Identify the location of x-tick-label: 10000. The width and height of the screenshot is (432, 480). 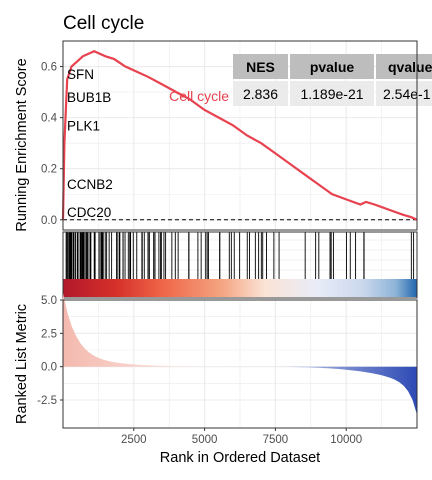
(346, 440).